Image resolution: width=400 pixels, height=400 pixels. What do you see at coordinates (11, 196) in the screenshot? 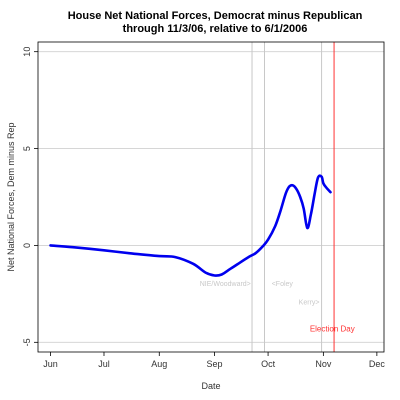
I see `y-axis-label: Net National Forces, Dem minus Rep` at bounding box center [11, 196].